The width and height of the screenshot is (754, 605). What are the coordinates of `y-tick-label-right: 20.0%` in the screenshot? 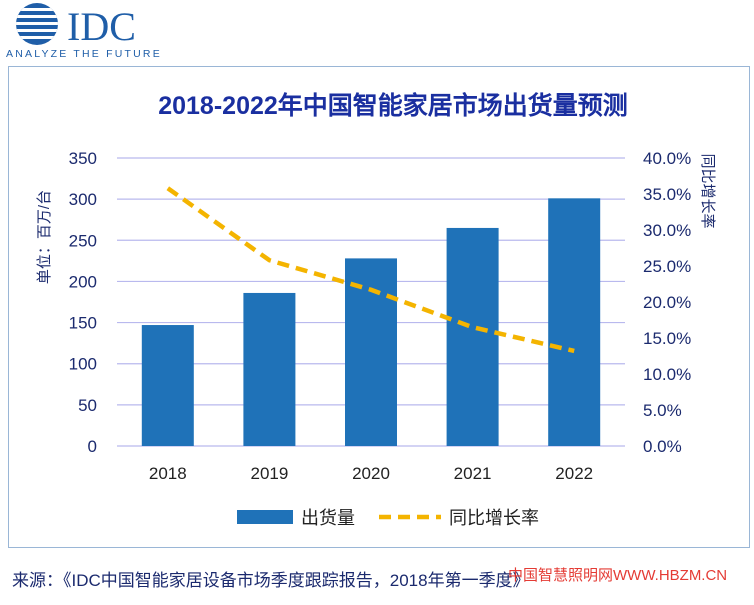 It's located at (667, 302).